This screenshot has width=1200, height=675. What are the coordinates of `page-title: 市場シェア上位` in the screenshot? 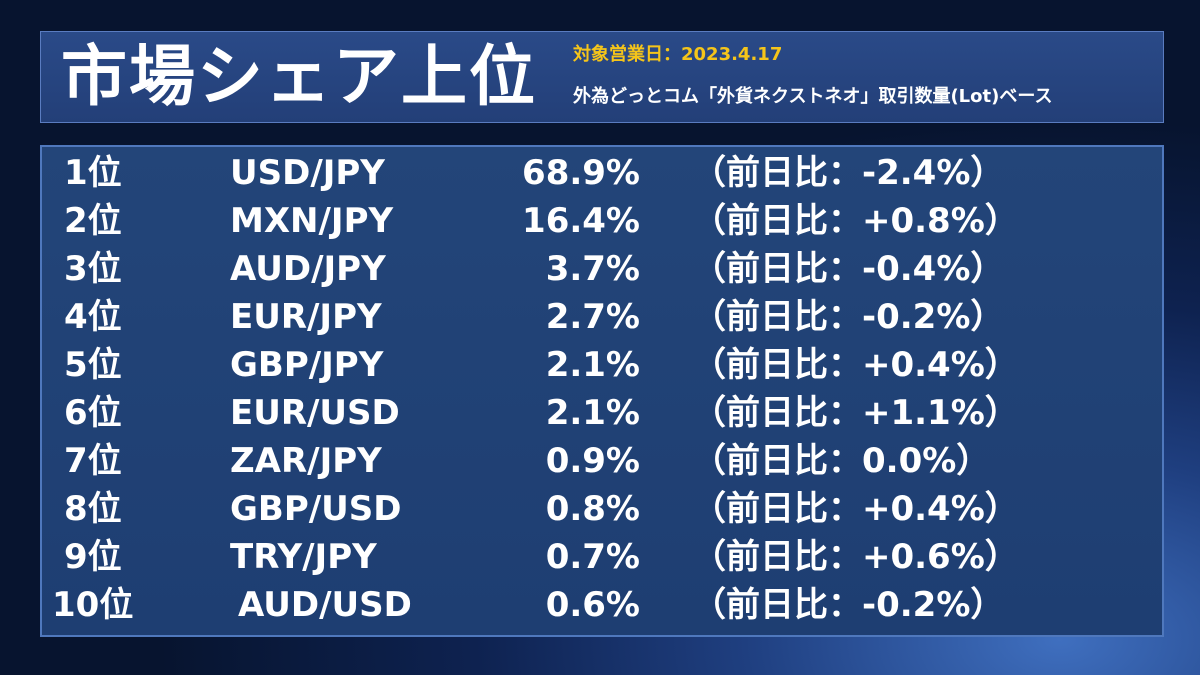 It's located at (299, 76).